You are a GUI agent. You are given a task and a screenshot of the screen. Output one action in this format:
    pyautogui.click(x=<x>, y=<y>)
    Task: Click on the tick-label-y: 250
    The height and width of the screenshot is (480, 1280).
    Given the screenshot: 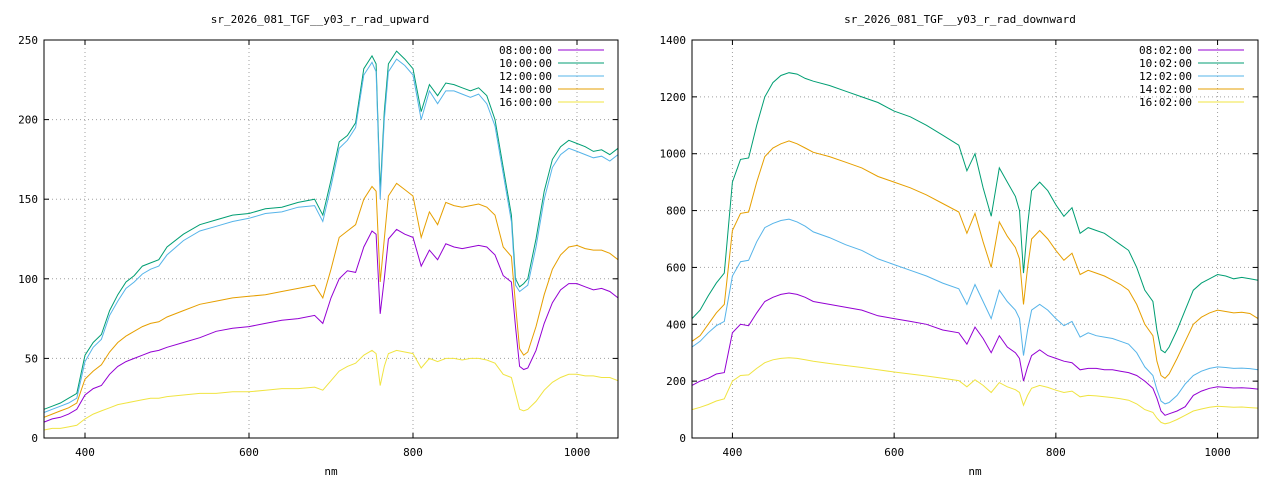 What is the action you would take?
    pyautogui.click(x=28, y=40)
    